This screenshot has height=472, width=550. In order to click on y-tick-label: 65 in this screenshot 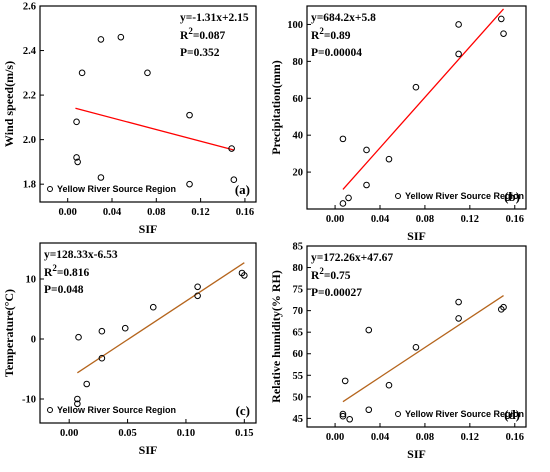, I will do `click(298, 333)`.